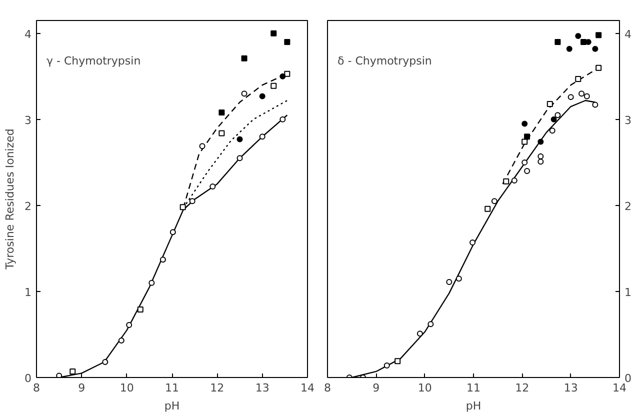 The height and width of the screenshot is (415, 634). I want to click on y2-tick-label: 3, so click(628, 120).